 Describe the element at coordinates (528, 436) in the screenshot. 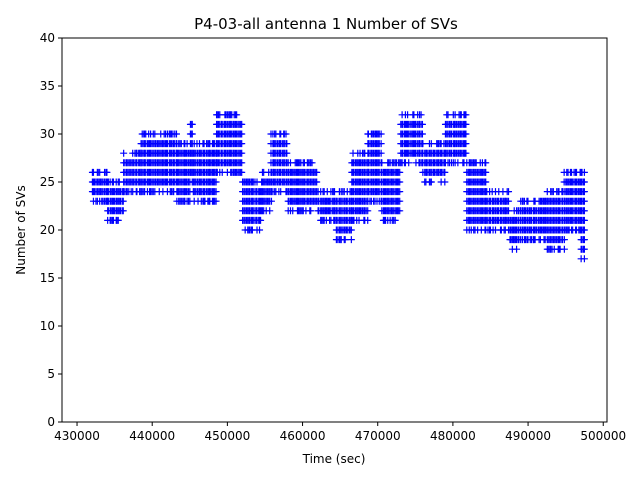

I see `x-tick-label: 490000` at that location.